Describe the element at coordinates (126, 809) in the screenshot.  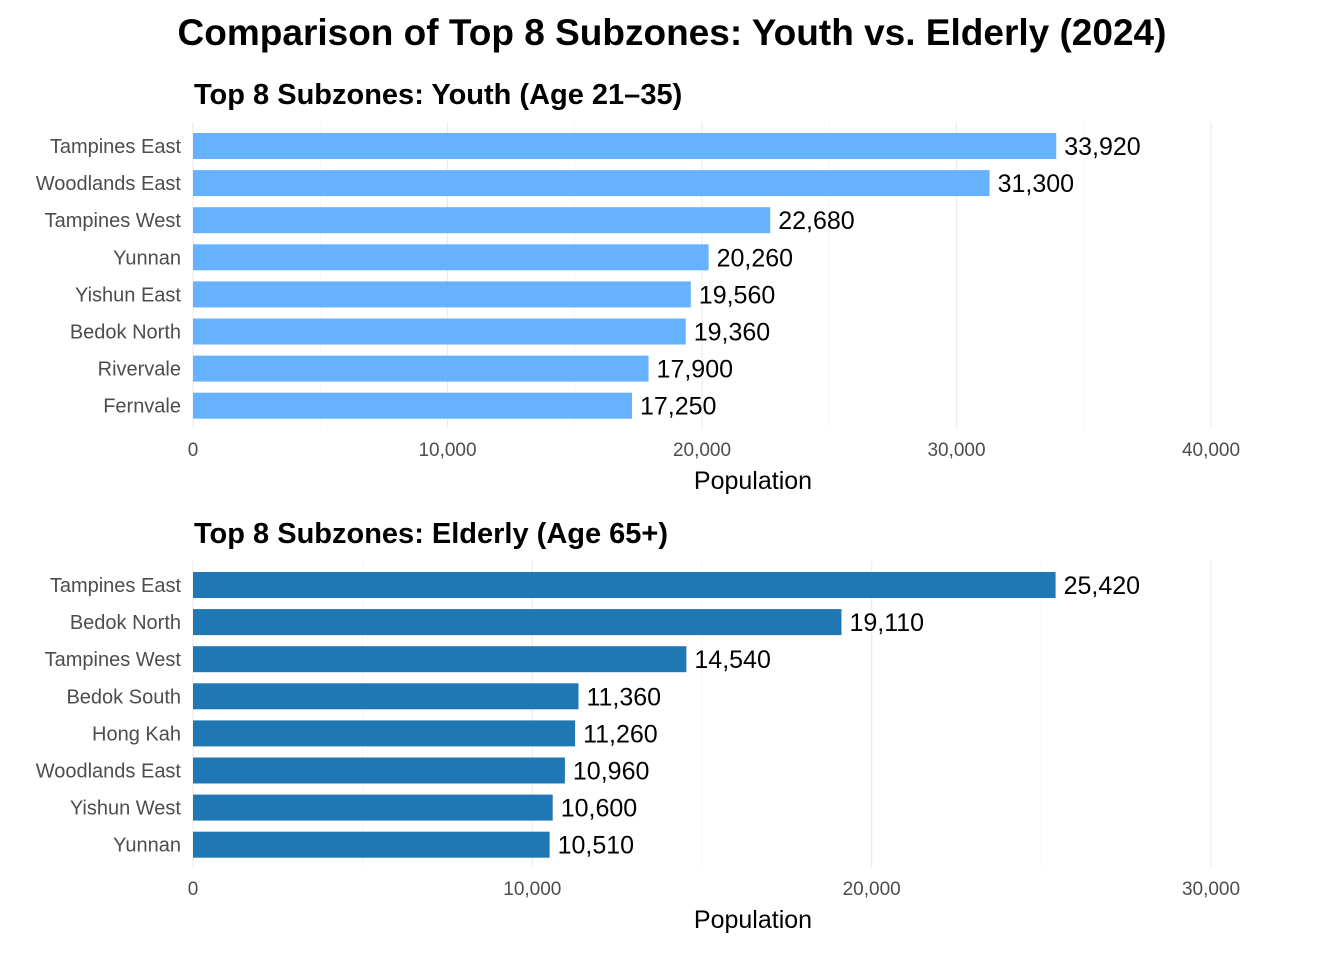
I see `elderly-category-label: Yishun West` at that location.